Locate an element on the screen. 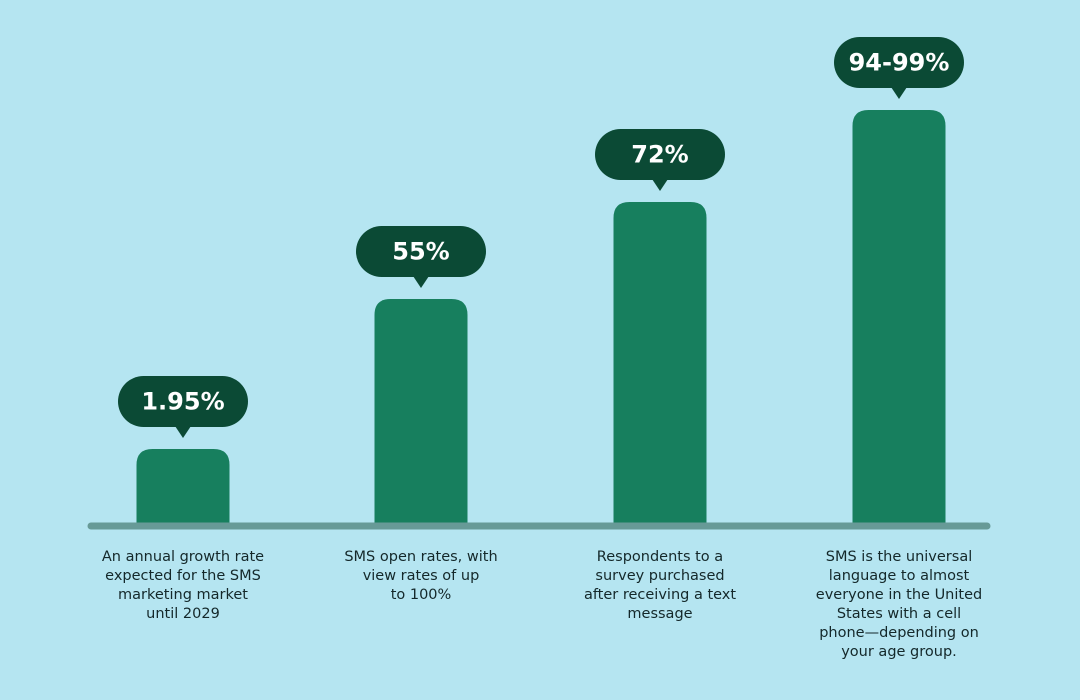 The height and width of the screenshot is (700, 1080). description-line: message is located at coordinates (659, 614).